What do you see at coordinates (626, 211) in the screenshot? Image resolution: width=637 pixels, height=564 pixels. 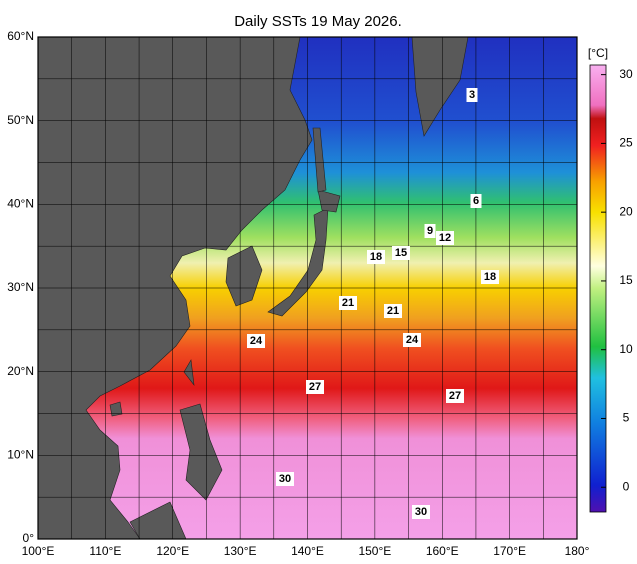 I see `colorbar-tick-label: 20` at bounding box center [626, 211].